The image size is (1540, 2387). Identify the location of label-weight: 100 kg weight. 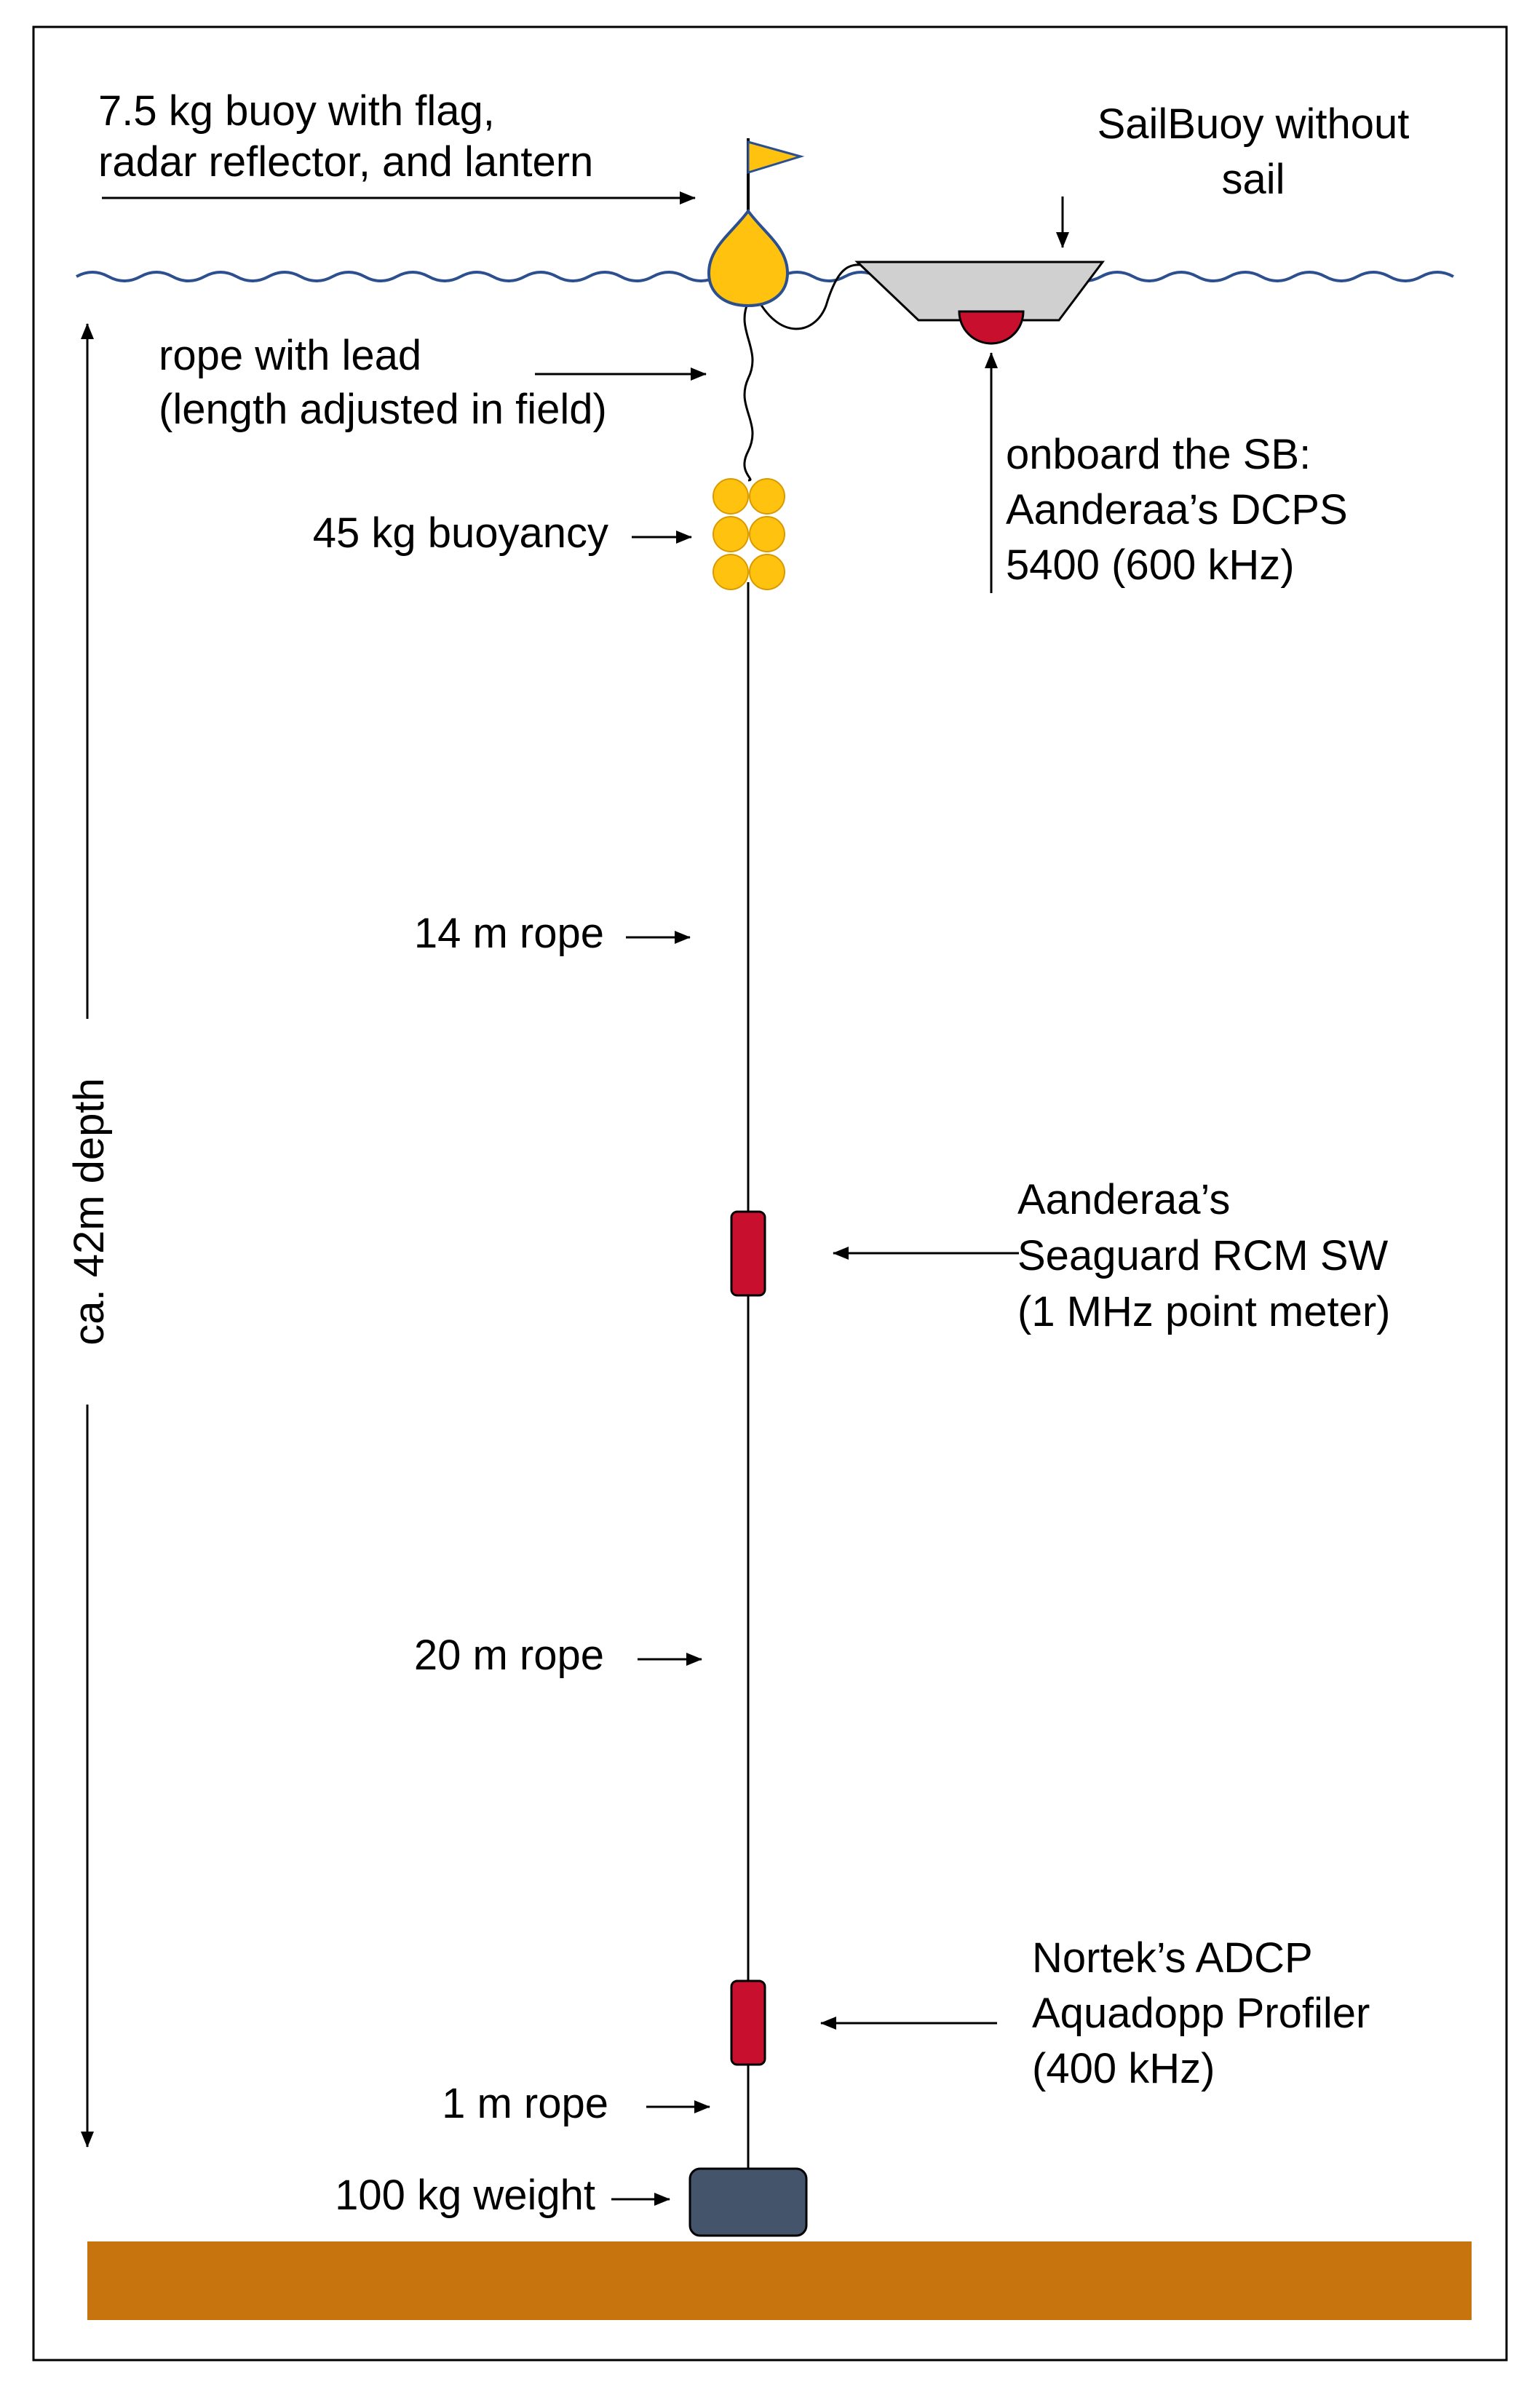
(465, 2195).